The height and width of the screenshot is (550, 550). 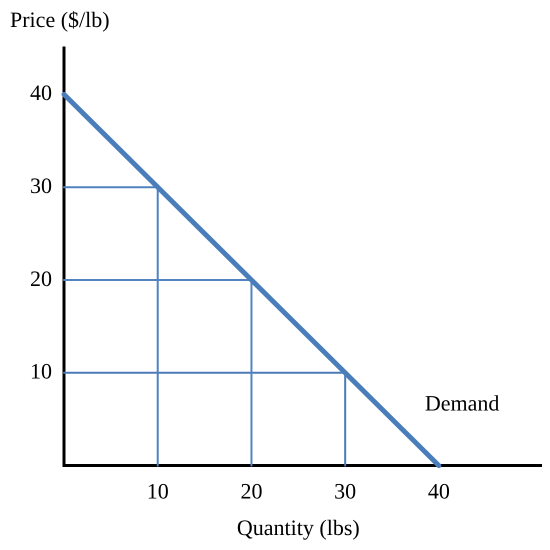 What do you see at coordinates (462, 403) in the screenshot?
I see `series-label: Demand` at bounding box center [462, 403].